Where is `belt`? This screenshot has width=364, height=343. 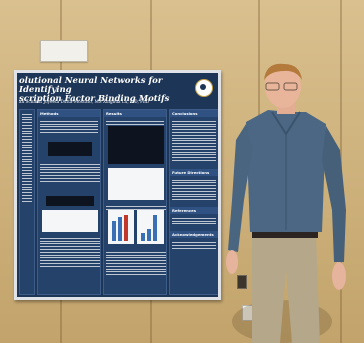
belt is located at coordinates (285, 233).